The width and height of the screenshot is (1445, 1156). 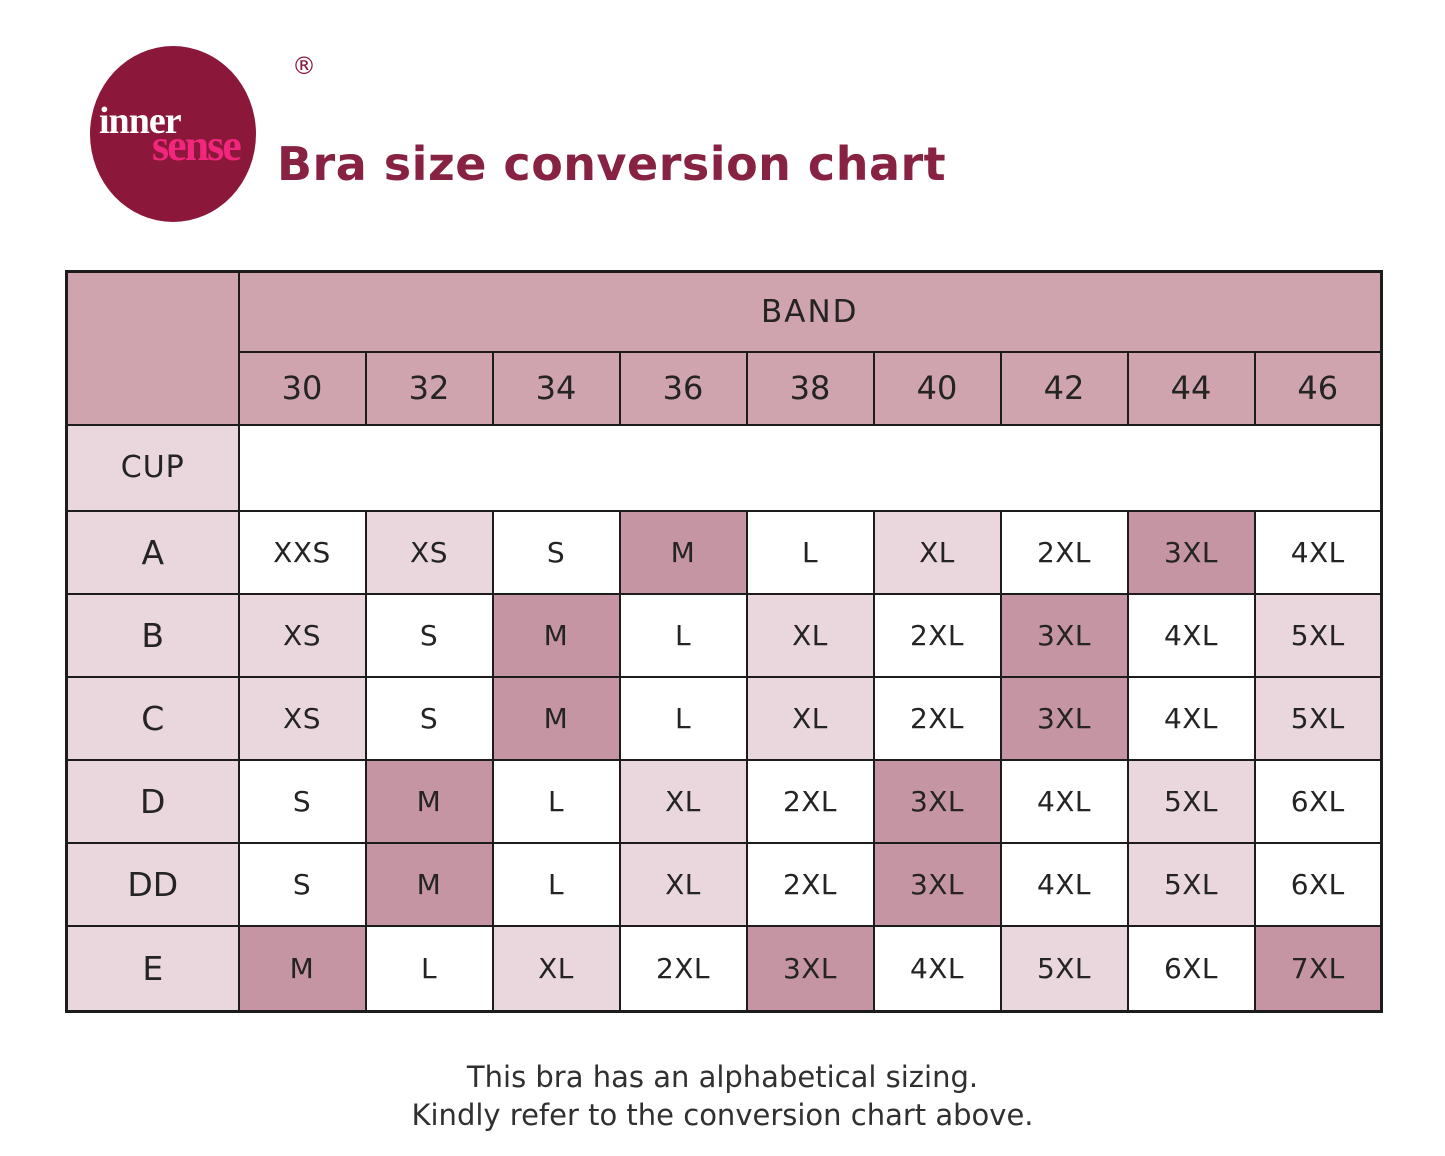 I want to click on logo-text-sense: sense, so click(x=197, y=145).